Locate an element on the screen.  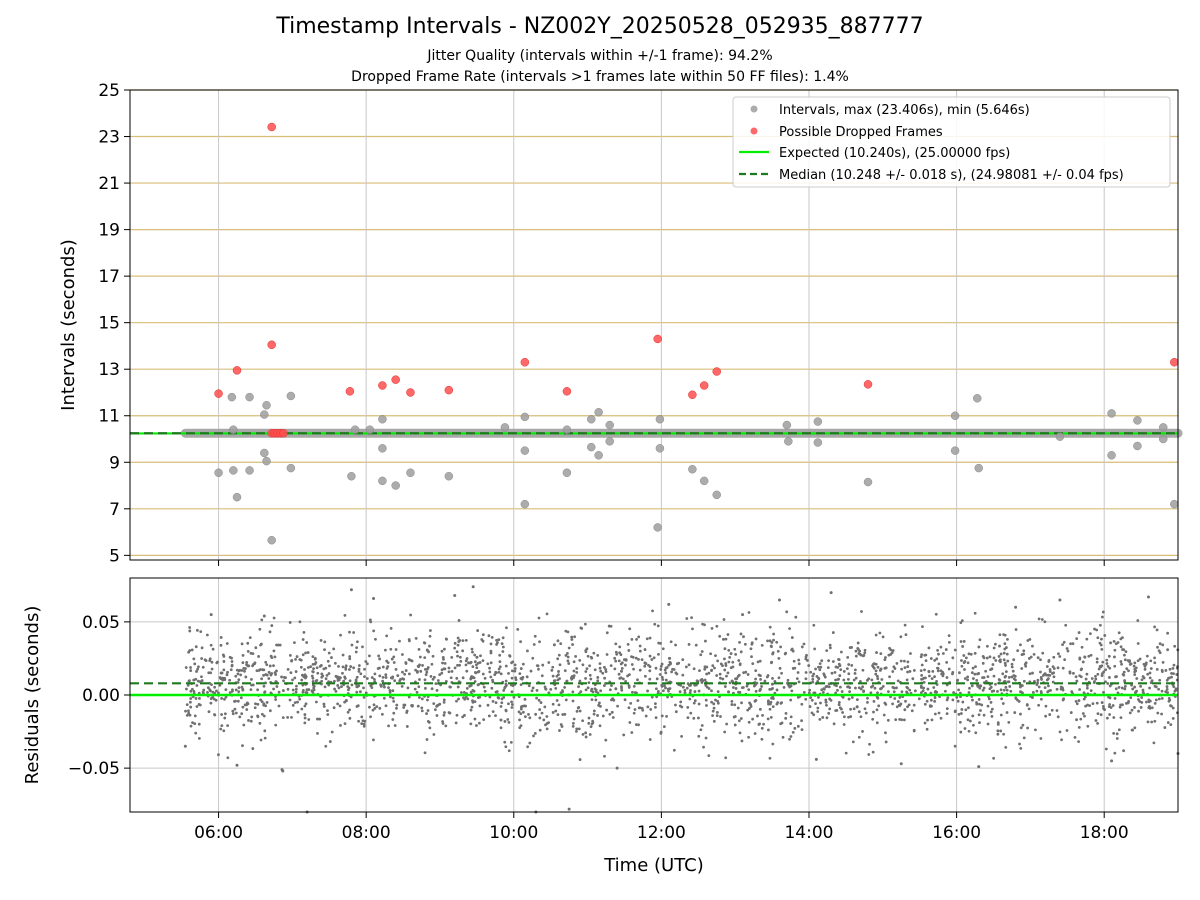
dropped-frame-point is located at coordinates (868, 384).